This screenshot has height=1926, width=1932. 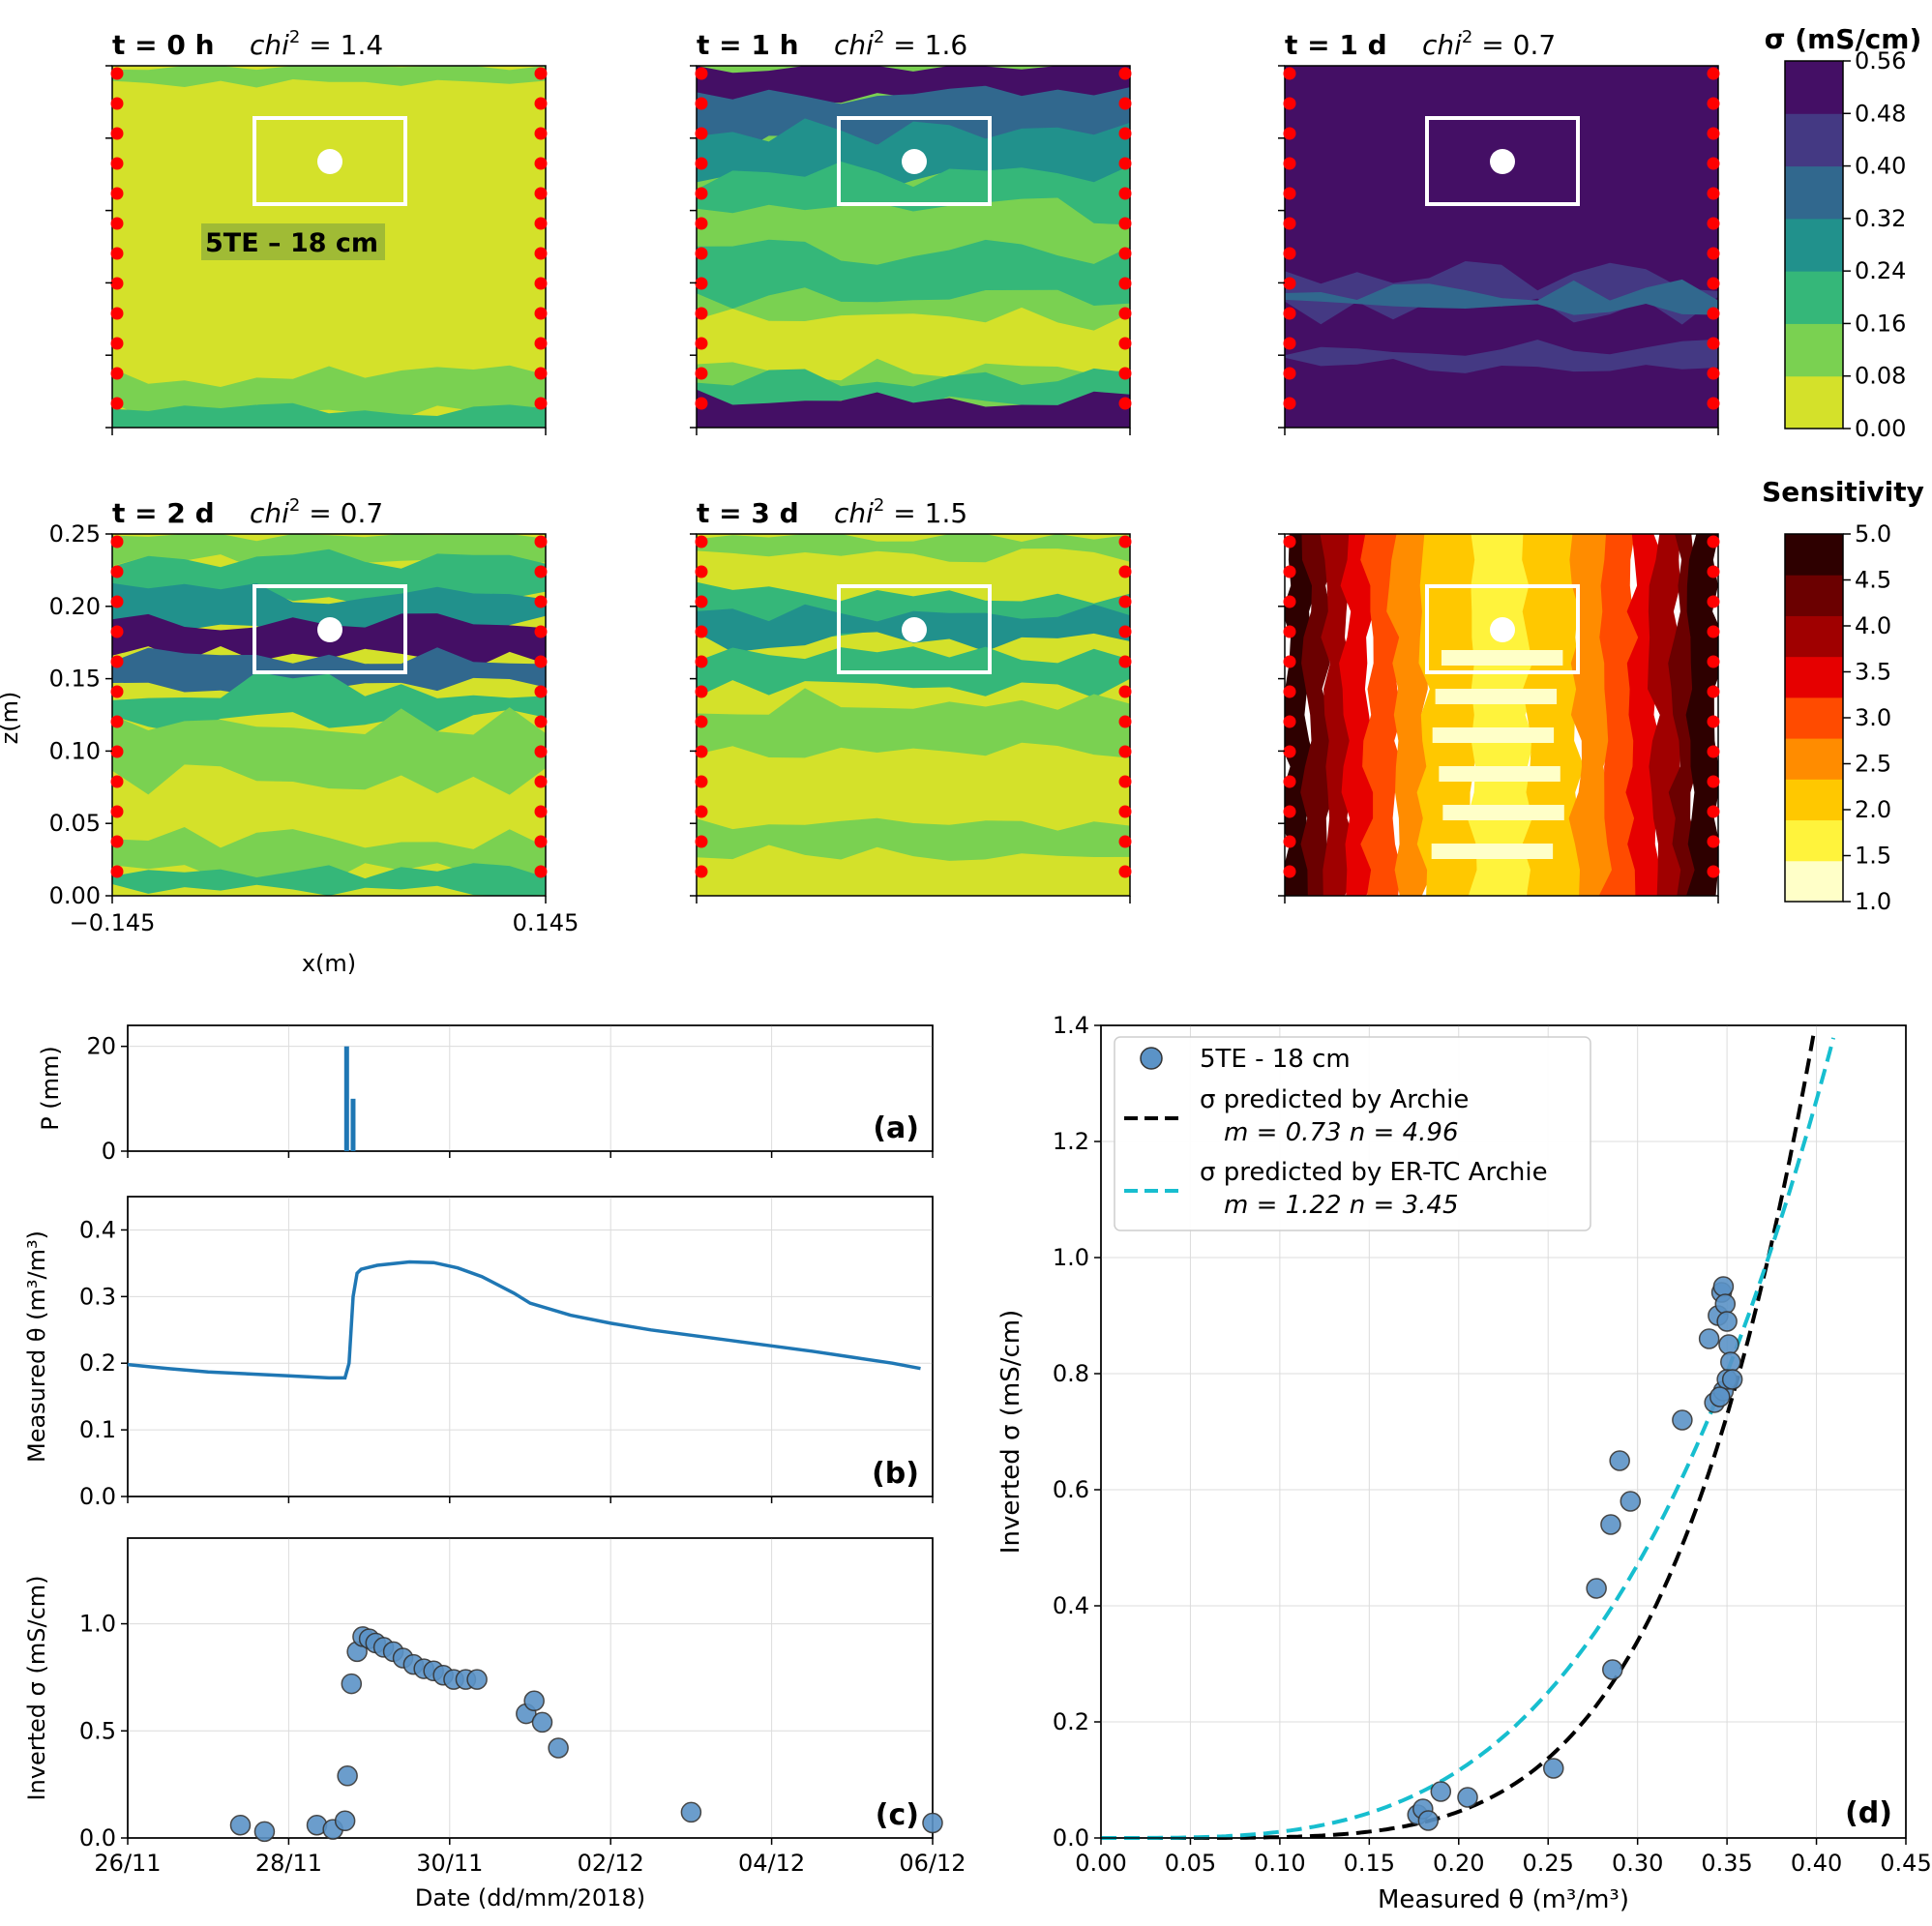 What do you see at coordinates (1873, 625) in the screenshot?
I see `sensitivity-colorbar-tick-label: 4.0` at bounding box center [1873, 625].